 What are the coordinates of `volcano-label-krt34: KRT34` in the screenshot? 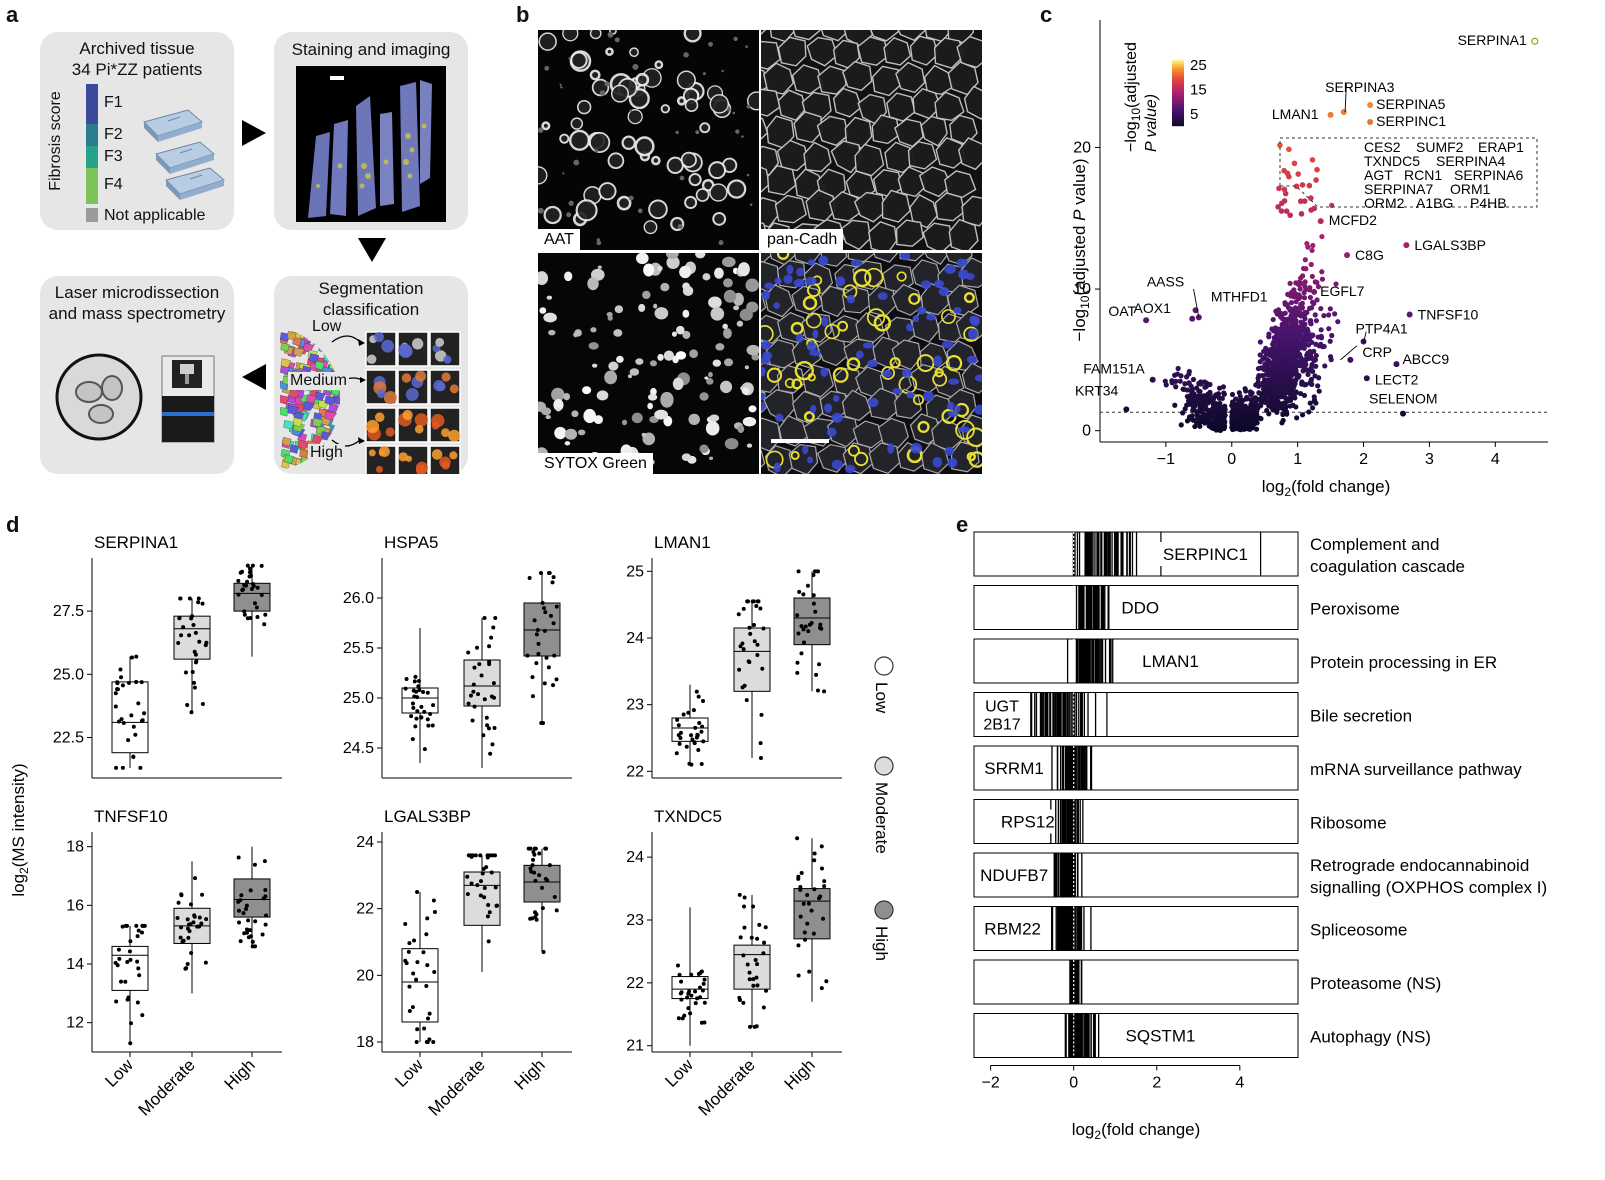 It's located at (1097, 390).